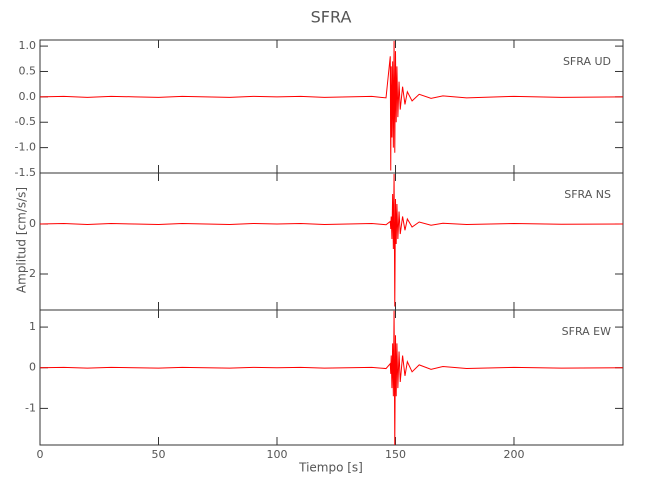  Describe the element at coordinates (28, 70) in the screenshot. I see `y-tick-label: 0.5` at that location.